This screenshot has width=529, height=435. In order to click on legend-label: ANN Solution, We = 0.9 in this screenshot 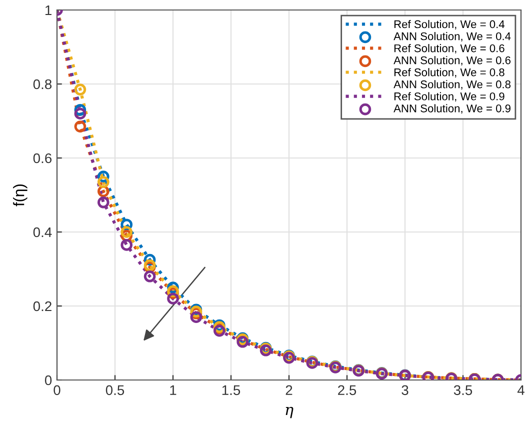, I will do `click(452, 109)`.